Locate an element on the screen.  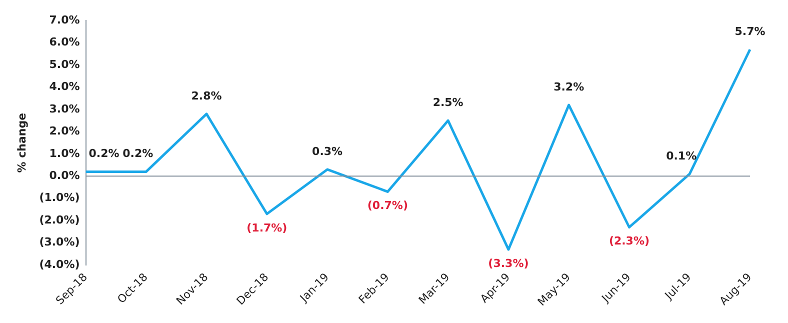
y-tick-label: 3.0% is located at coordinates (64, 109).